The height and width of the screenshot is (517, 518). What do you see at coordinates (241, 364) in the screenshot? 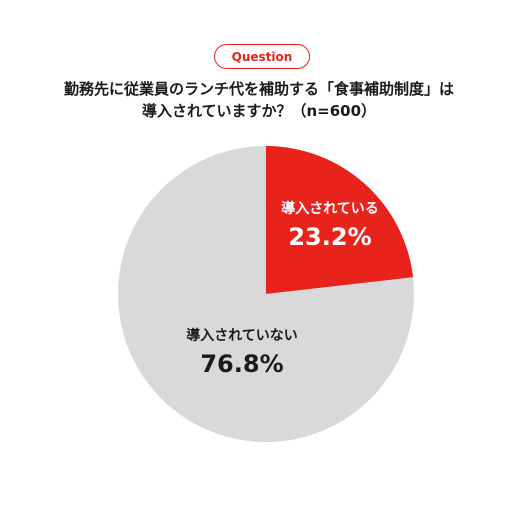
I see `pie-slice-2-value-label: 76.8%` at bounding box center [241, 364].